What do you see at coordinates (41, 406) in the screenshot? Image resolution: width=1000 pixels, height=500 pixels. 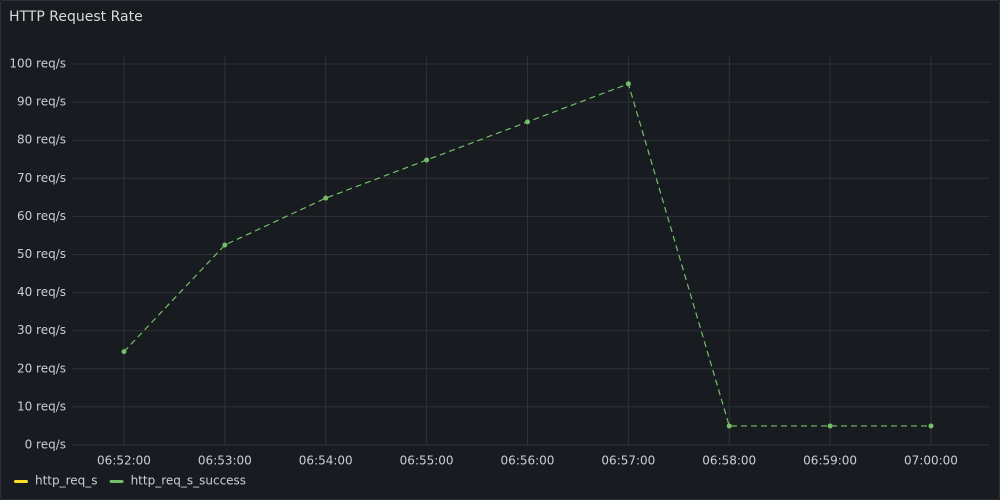 I see `y-tick-label: 10 req/s` at bounding box center [41, 406].